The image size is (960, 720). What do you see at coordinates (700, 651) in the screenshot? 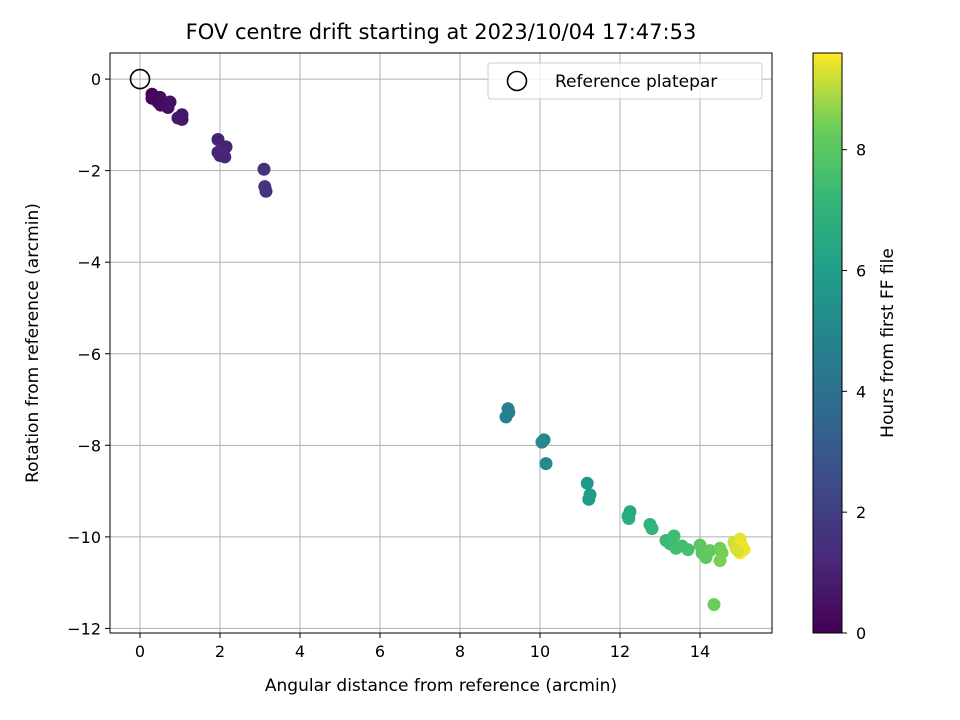
I see `x-tick-label: 14` at bounding box center [700, 651].